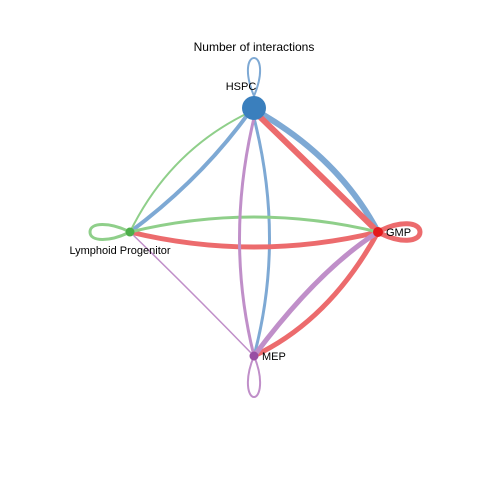  I want to click on edge-gmp-mep, so click(316, 294).